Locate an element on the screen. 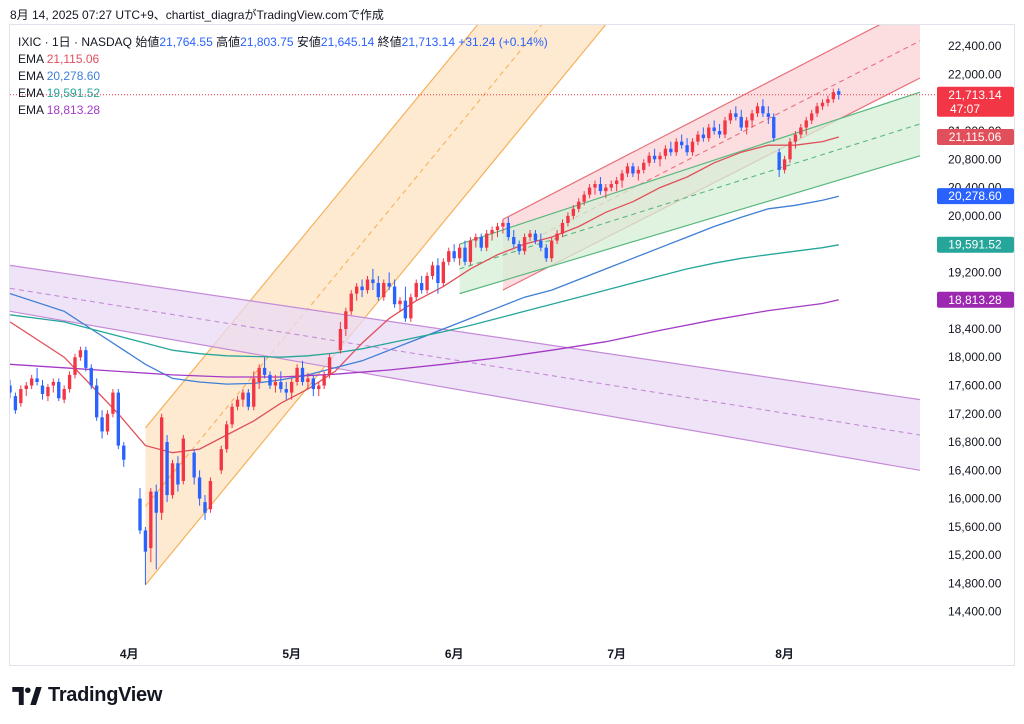 This screenshot has height=724, width=1024. channel-median-line is located at coordinates (711, 148).